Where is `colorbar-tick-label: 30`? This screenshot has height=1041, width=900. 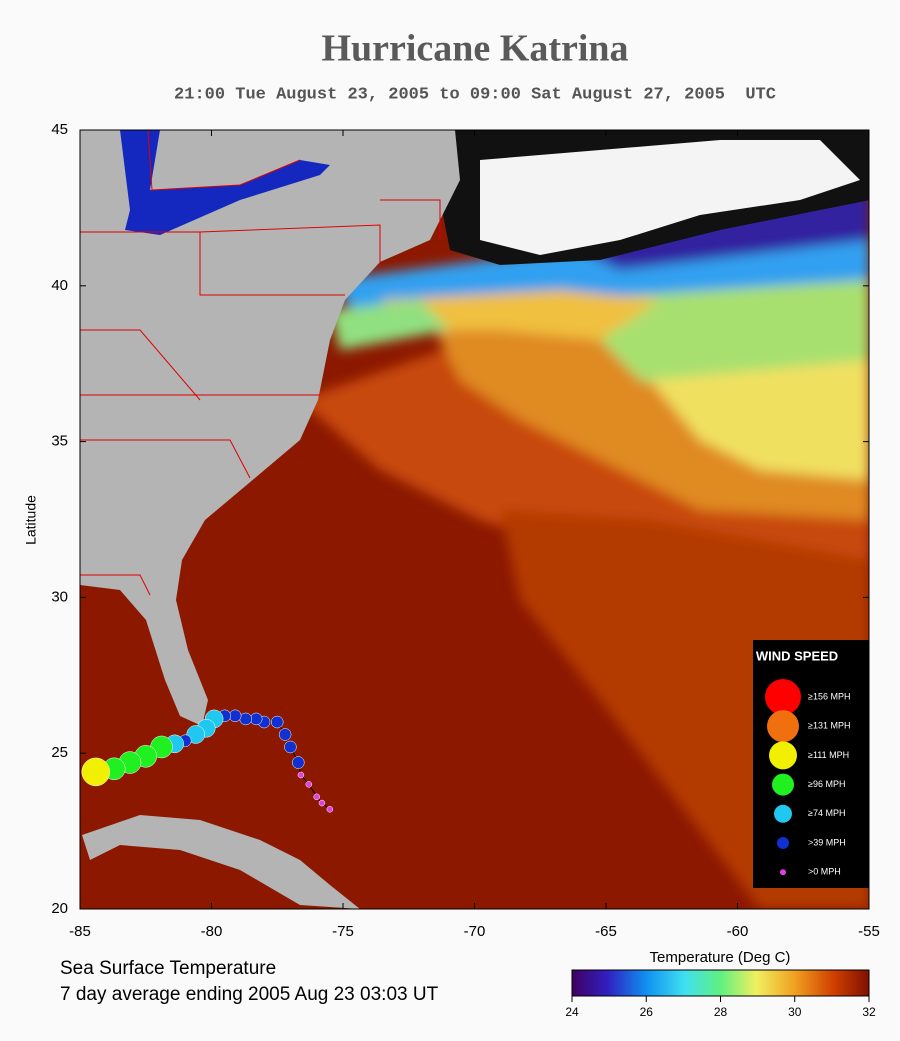
colorbar-tick-label: 30 is located at coordinates (795, 1012).